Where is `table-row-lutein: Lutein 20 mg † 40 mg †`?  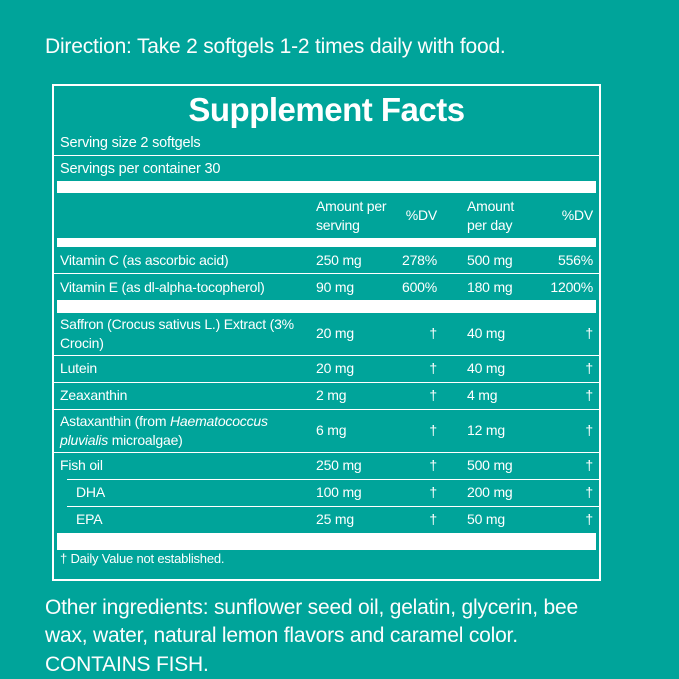 table-row-lutein: Lutein 20 mg † 40 mg † is located at coordinates (326, 369).